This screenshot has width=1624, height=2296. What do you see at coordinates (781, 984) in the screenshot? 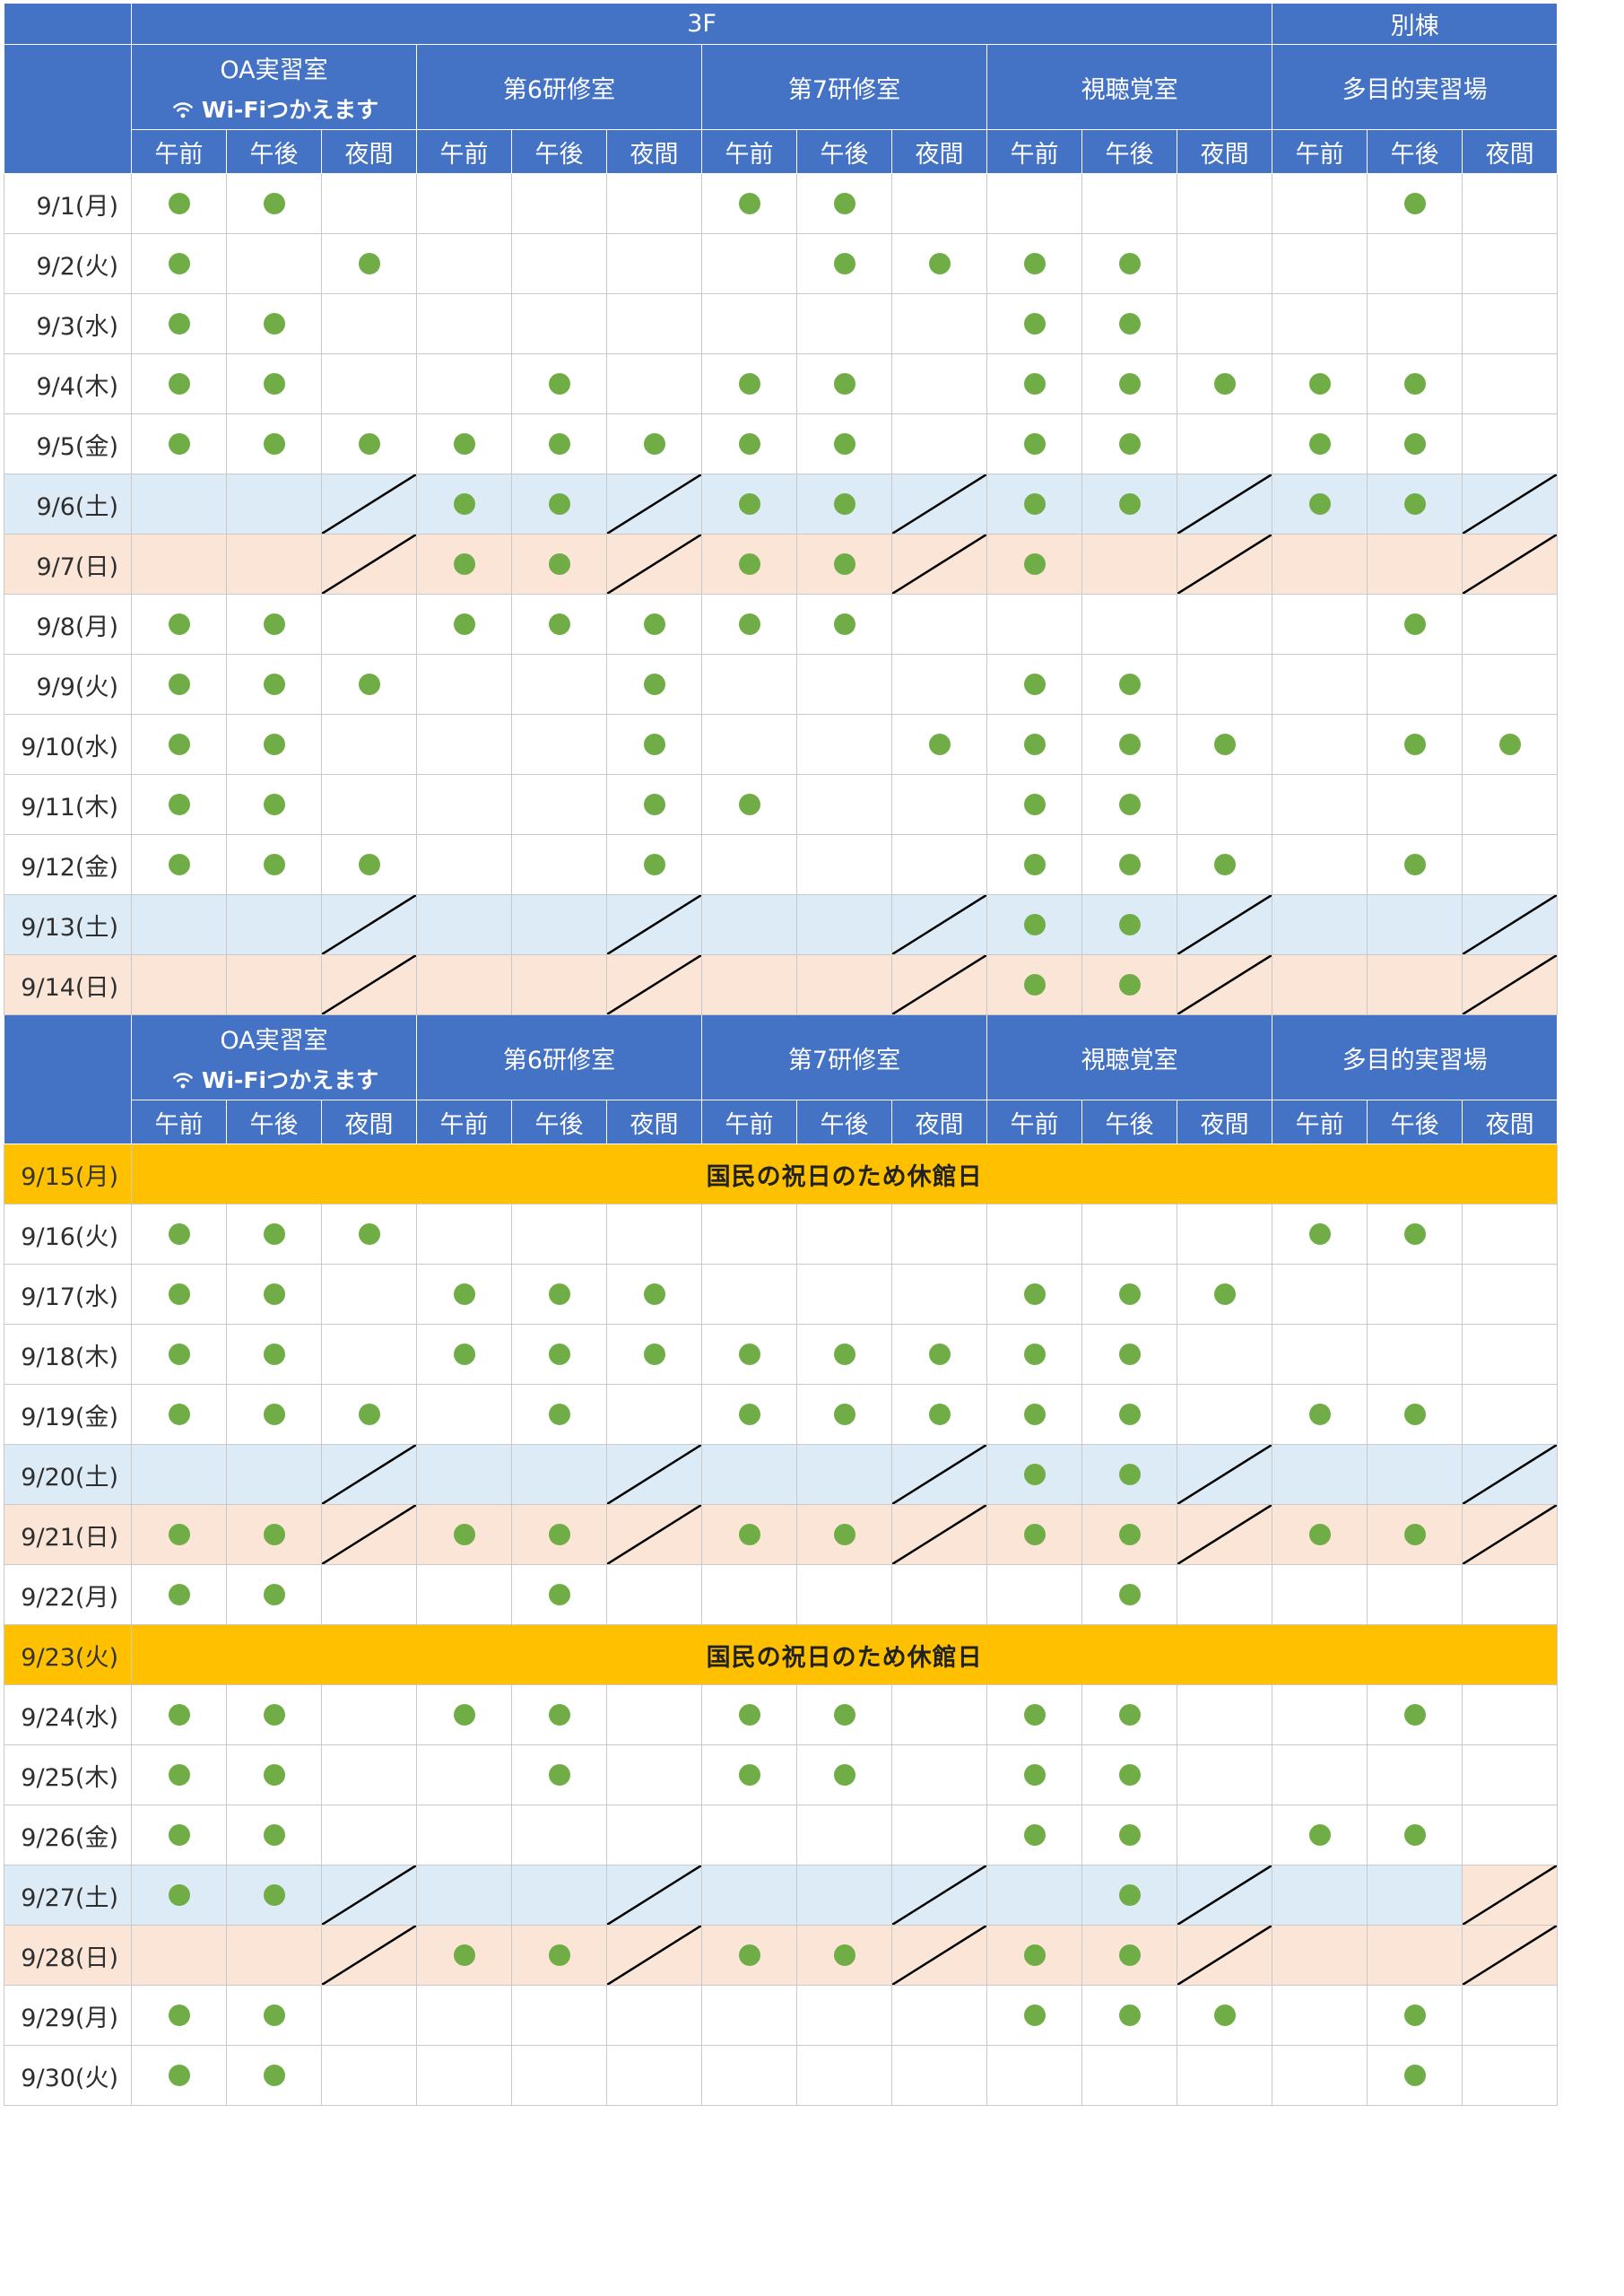
I see `day-row: 9/14(日)` at bounding box center [781, 984].